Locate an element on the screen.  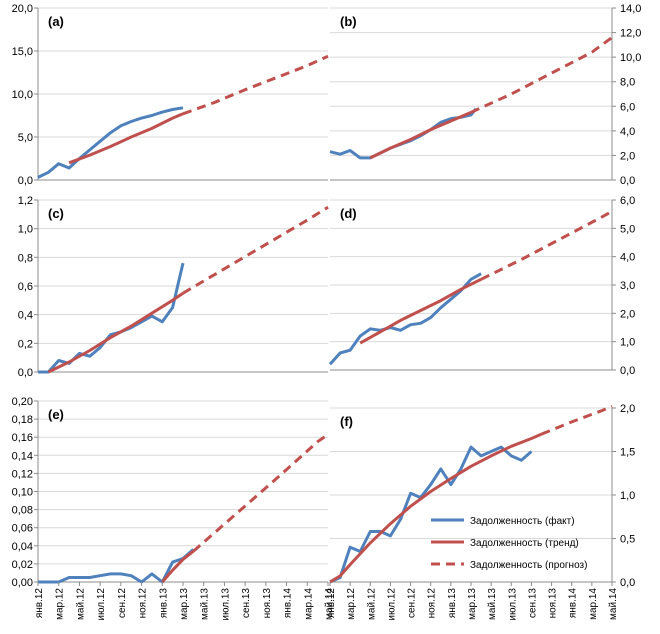
y-tick-label: 0,02 is located at coordinates (22, 565).